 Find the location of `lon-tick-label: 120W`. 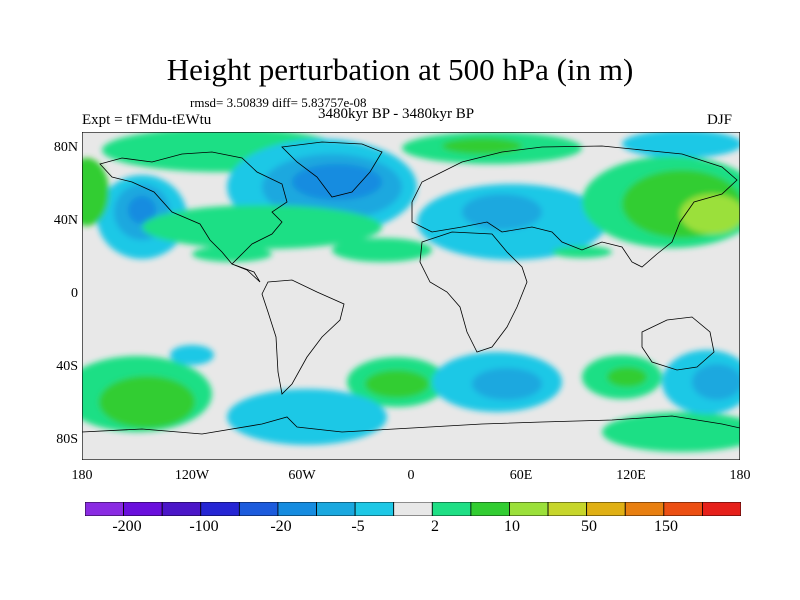

lon-tick-label: 120W is located at coordinates (192, 475).